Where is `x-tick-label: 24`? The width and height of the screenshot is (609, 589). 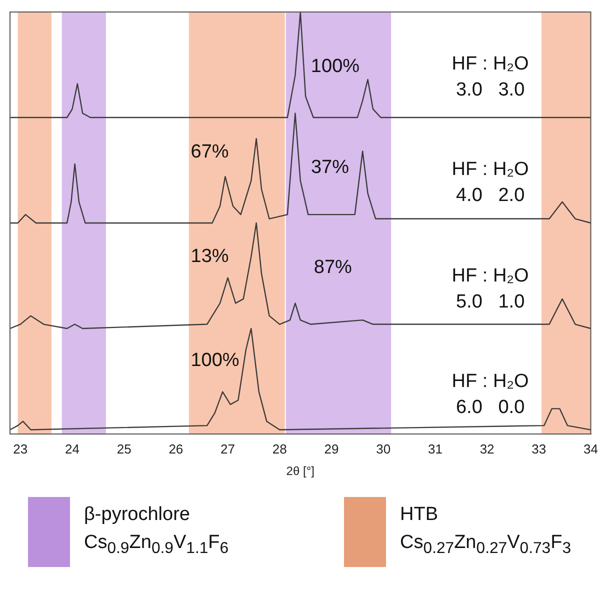 x-tick-label: 24 is located at coordinates (72, 448).